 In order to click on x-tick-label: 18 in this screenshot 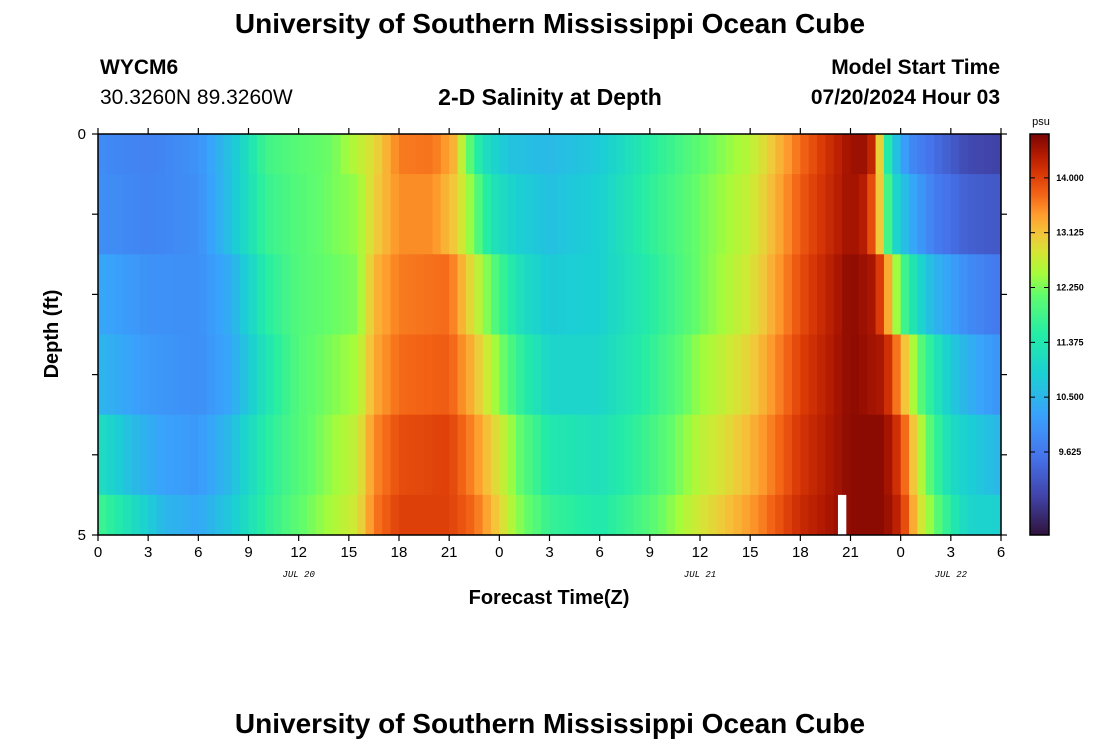, I will do `click(399, 552)`.